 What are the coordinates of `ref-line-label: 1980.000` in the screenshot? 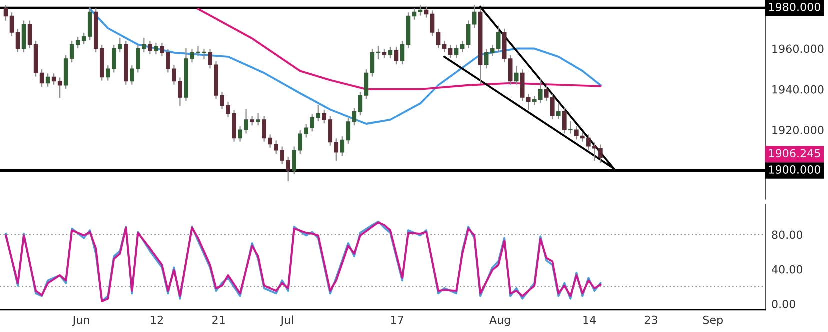 It's located at (794, 7).